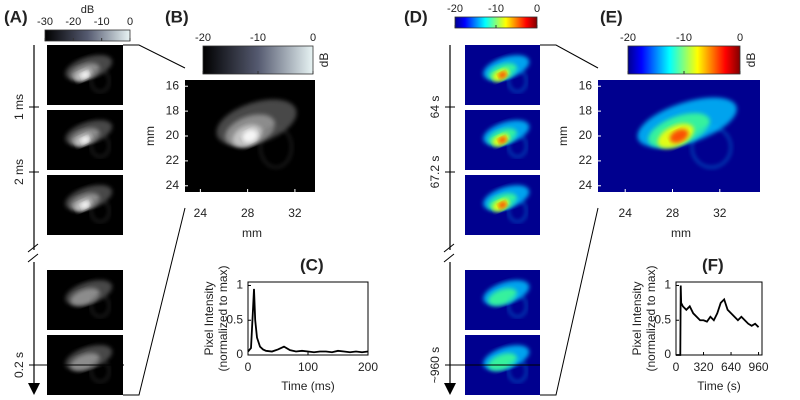  Describe the element at coordinates (154, 220) in the screenshot. I see `zoom-line` at that location.